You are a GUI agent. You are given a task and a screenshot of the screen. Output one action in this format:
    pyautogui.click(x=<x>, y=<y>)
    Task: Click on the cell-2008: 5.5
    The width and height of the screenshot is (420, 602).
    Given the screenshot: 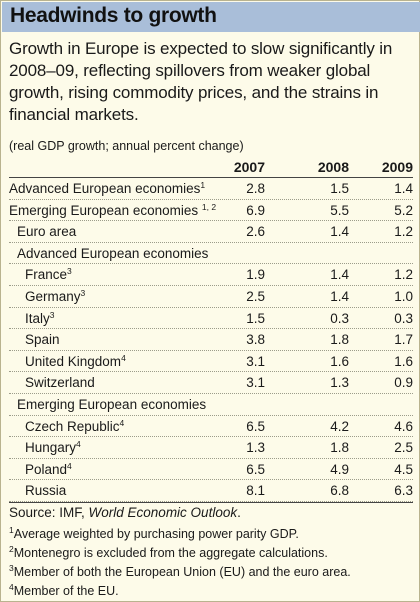 What is the action you would take?
    pyautogui.click(x=339, y=210)
    